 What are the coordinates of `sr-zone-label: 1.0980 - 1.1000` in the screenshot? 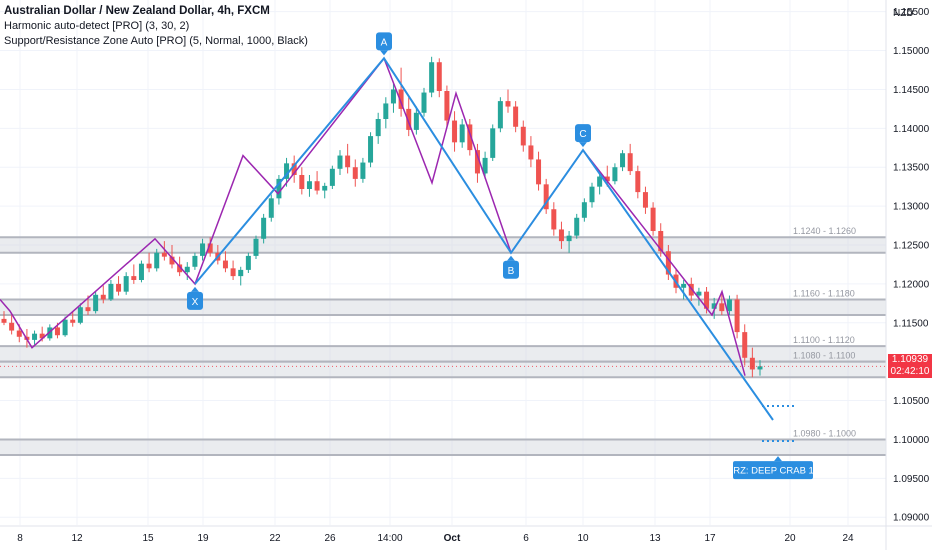 It's located at (824, 433).